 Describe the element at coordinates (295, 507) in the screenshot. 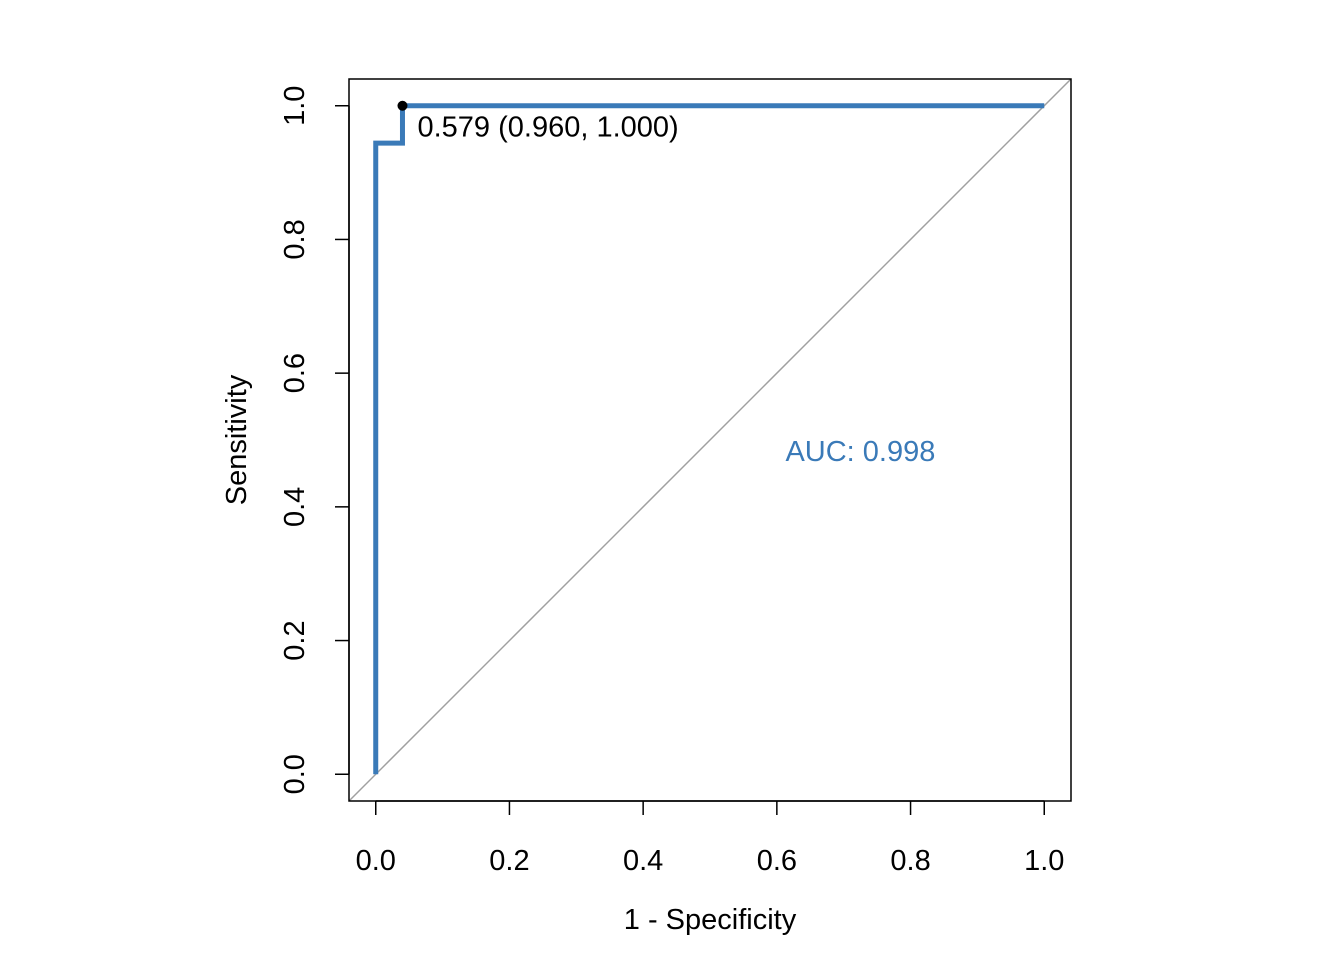

I see `y-tick-label: 0.4` at that location.